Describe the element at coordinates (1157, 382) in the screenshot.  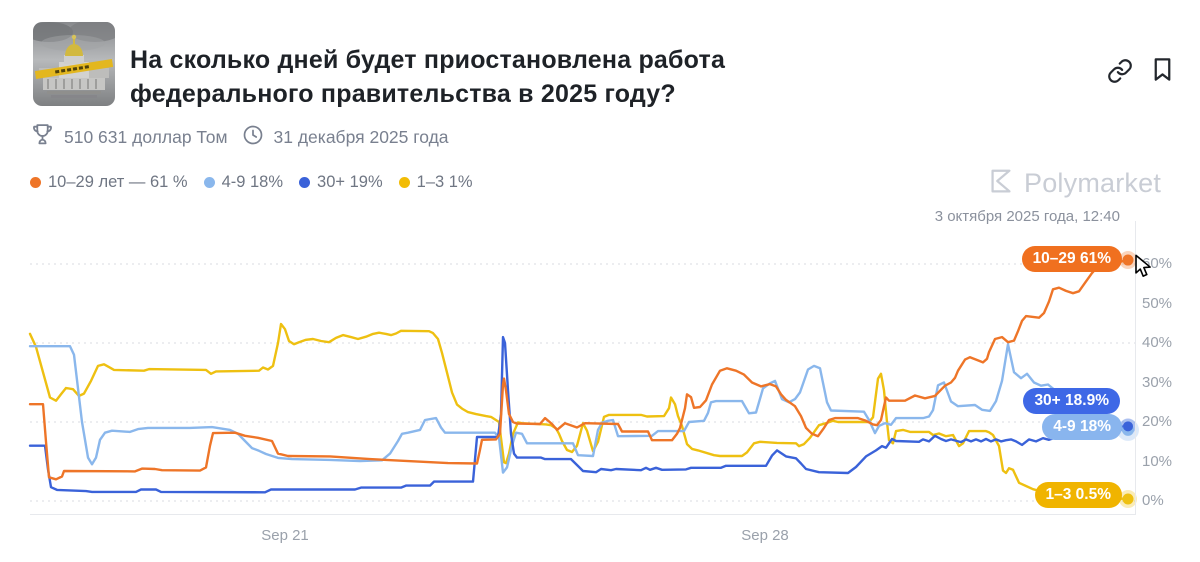
I see `y-tick-30: 30%` at that location.